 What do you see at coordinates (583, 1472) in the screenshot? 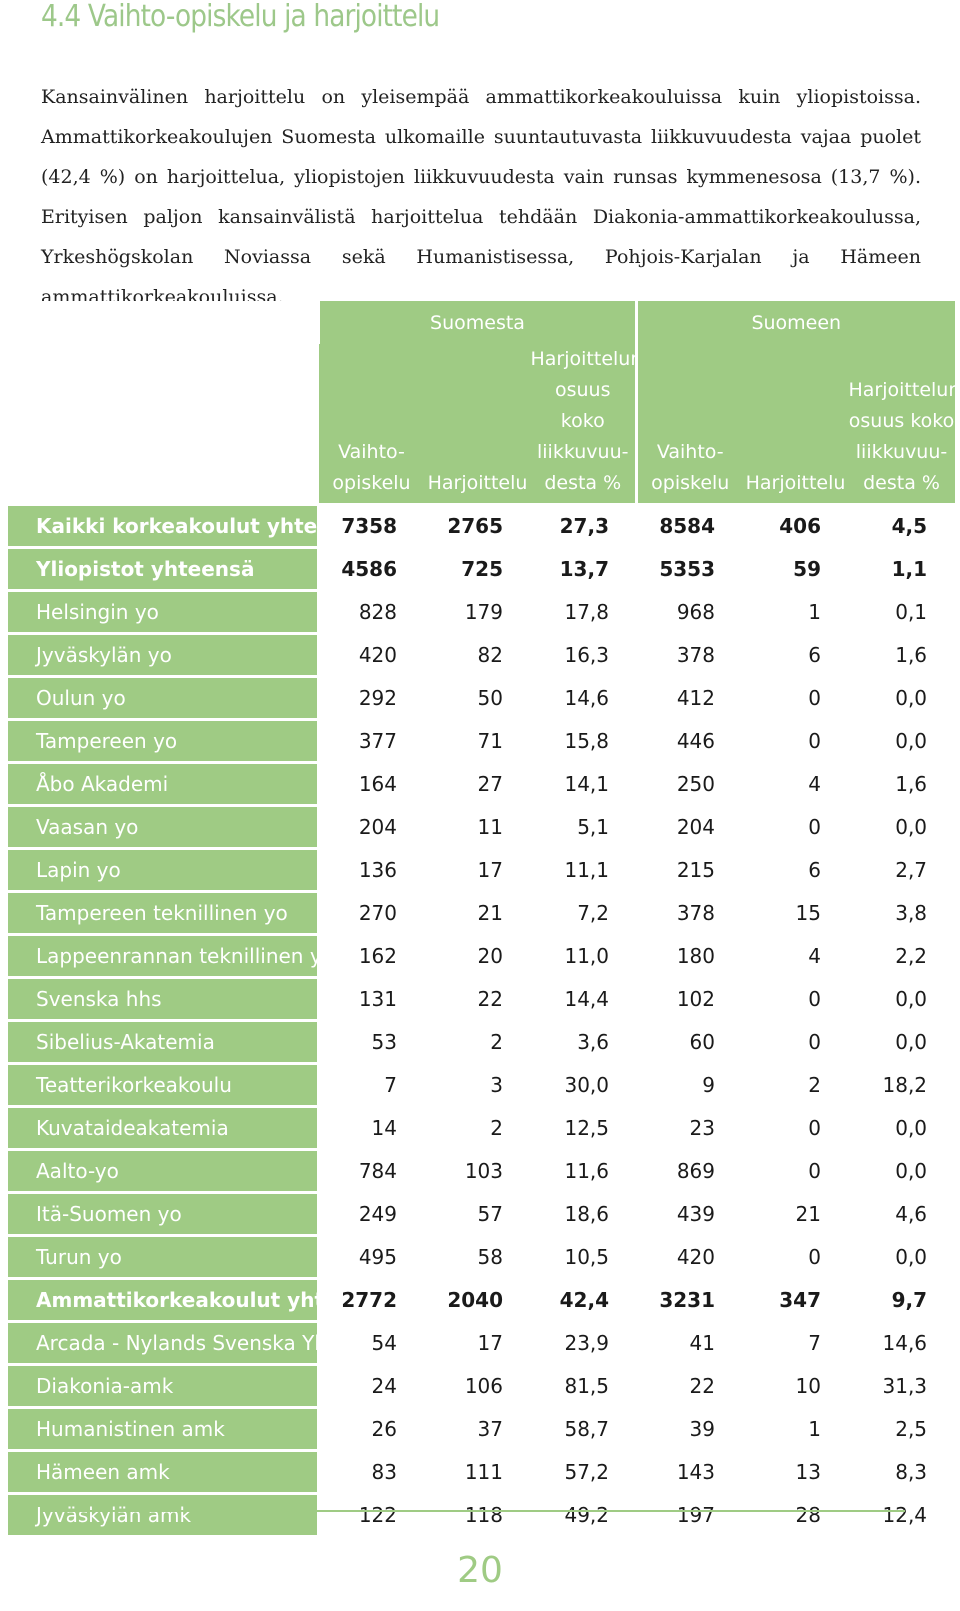
I see `cell-a3: 57,2` at bounding box center [583, 1472].